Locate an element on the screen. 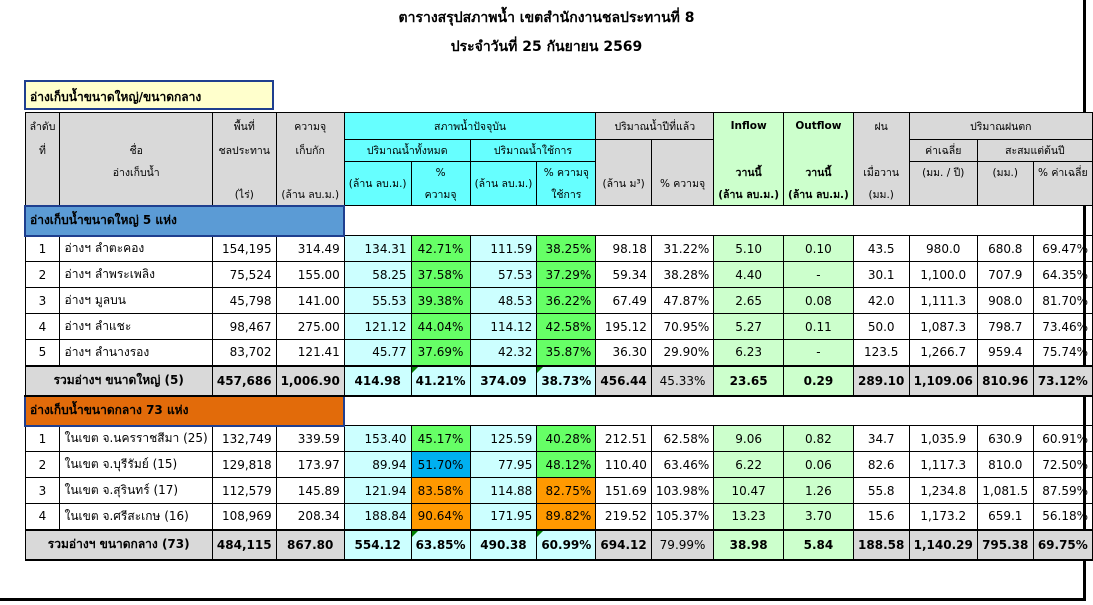 Image resolution: width=1093 pixels, height=605 pixels. medium-rain-pct-avg: 72.50% is located at coordinates (1062, 464).